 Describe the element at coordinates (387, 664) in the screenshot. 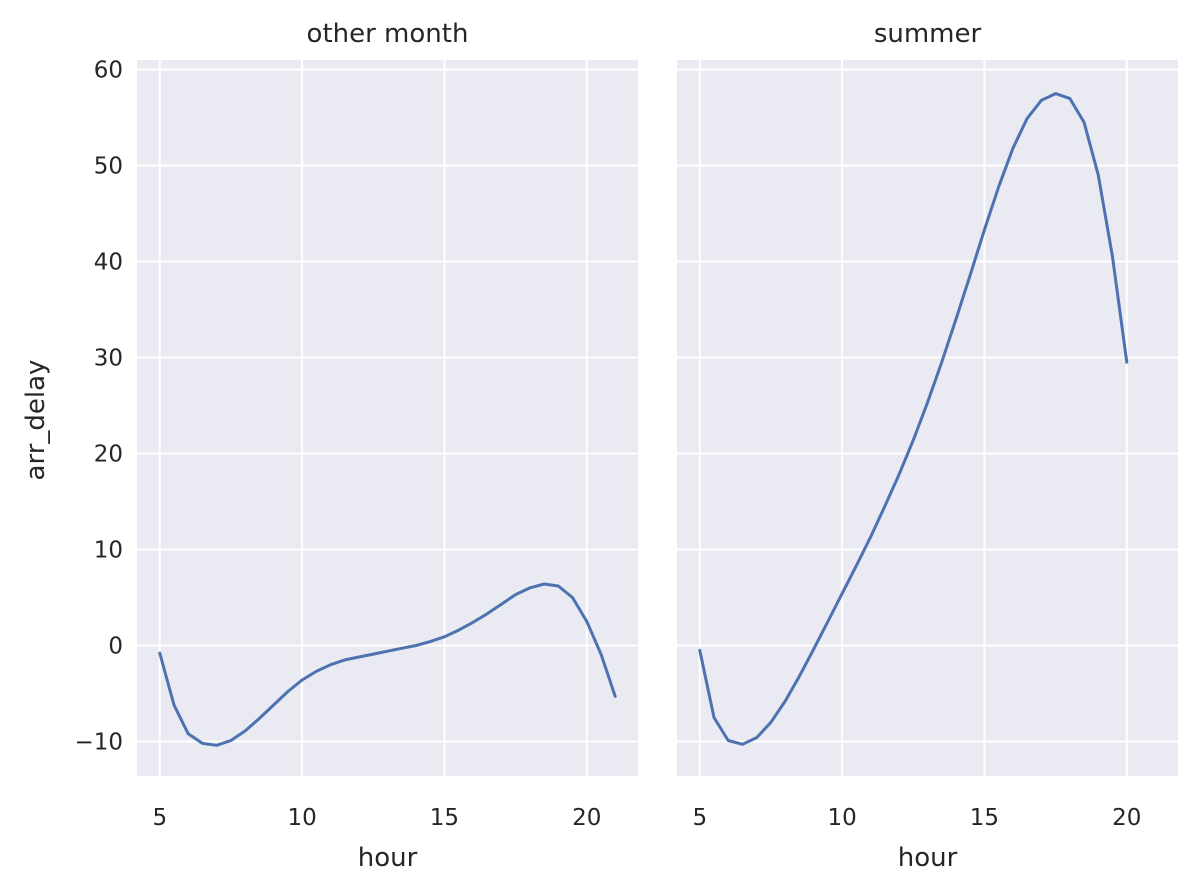

I see `series-line` at that location.